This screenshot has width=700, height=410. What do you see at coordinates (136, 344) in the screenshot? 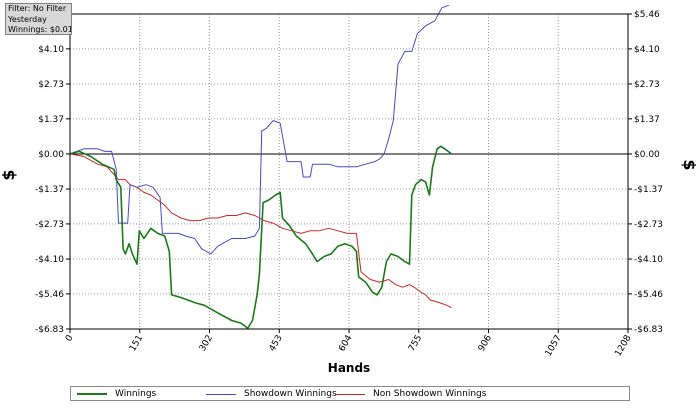
I see `x-tick-label: 151` at bounding box center [136, 344].